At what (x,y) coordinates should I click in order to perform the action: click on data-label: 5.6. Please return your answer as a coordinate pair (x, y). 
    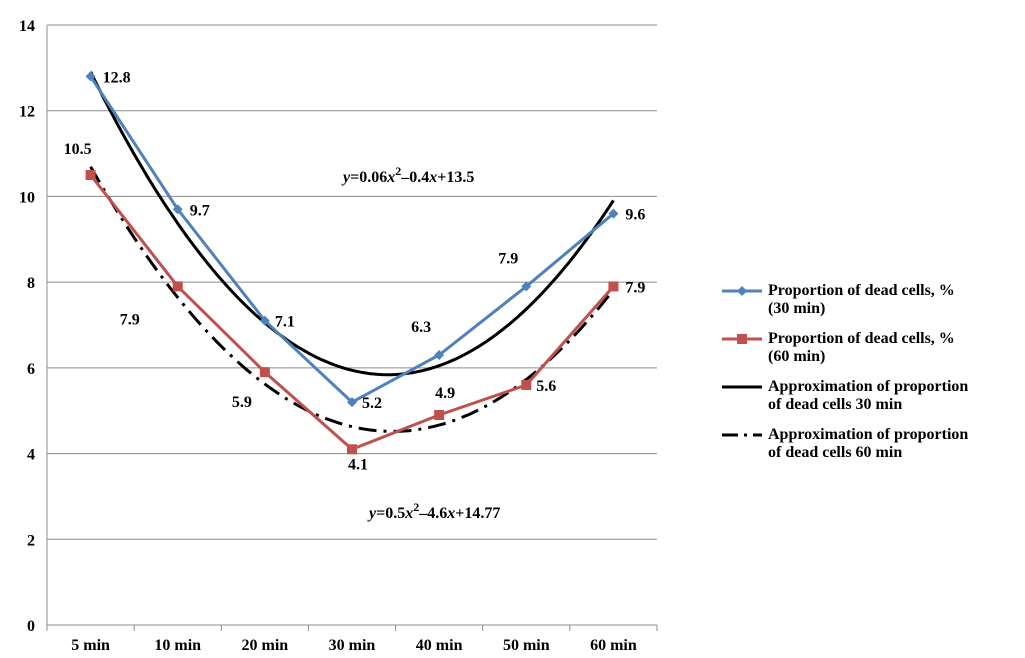
    Looking at the image, I should click on (546, 386).